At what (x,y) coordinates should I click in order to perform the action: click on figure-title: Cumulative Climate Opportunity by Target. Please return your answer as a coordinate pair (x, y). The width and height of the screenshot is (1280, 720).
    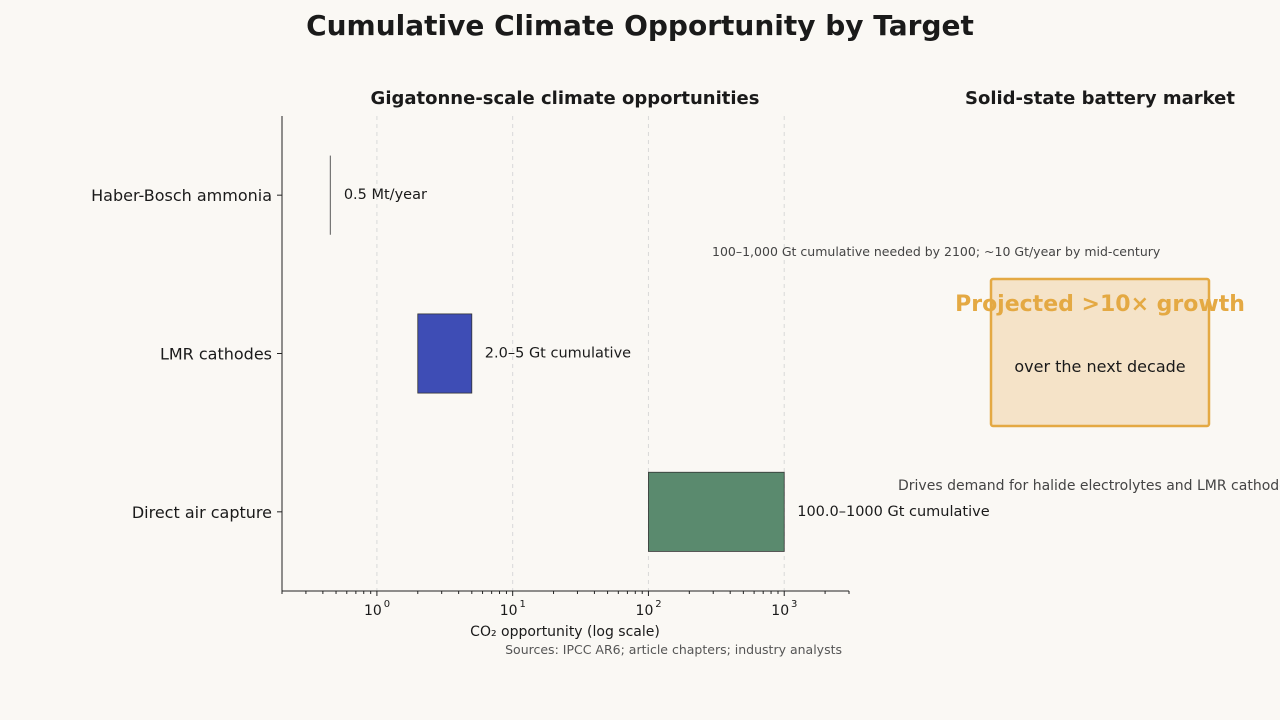
    Looking at the image, I should click on (640, 25).